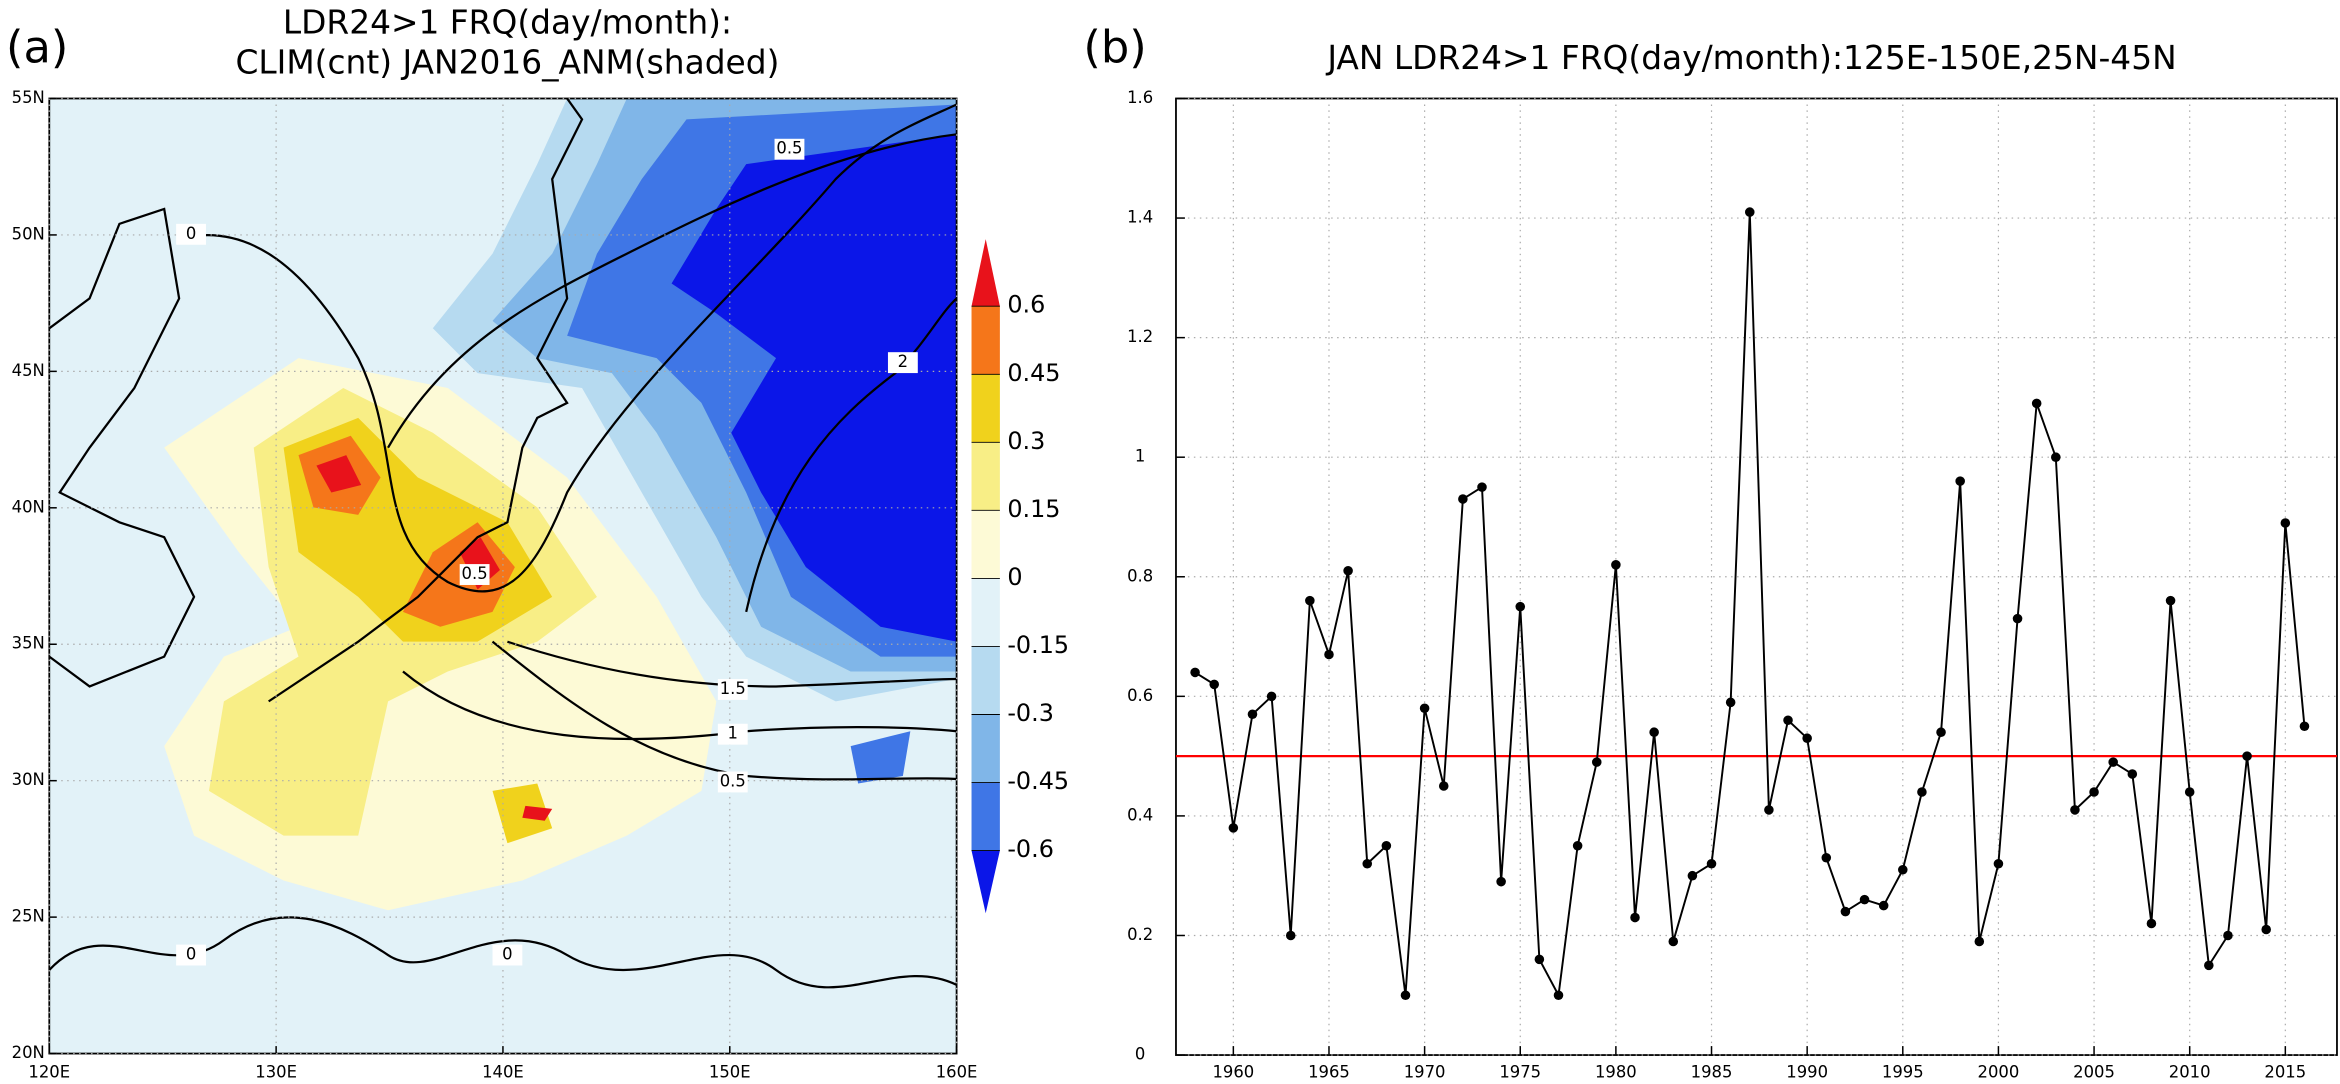 The width and height of the screenshot is (2340, 1084). What do you see at coordinates (2190, 1071) in the screenshot?
I see `x-tick-label: 2010` at bounding box center [2190, 1071].